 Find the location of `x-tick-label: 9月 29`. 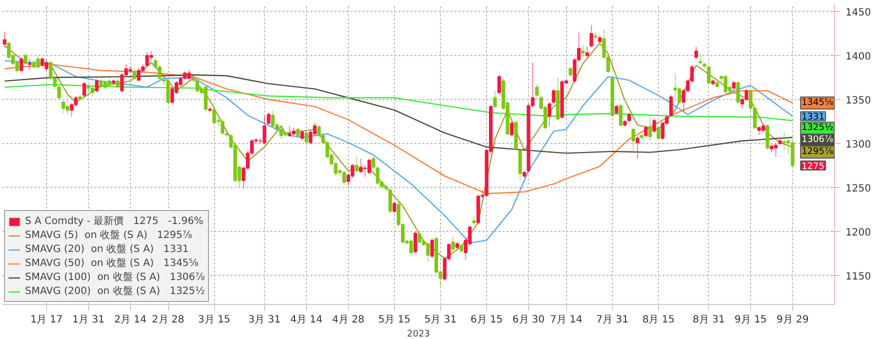

x-tick-label: 9月 29 is located at coordinates (792, 320).